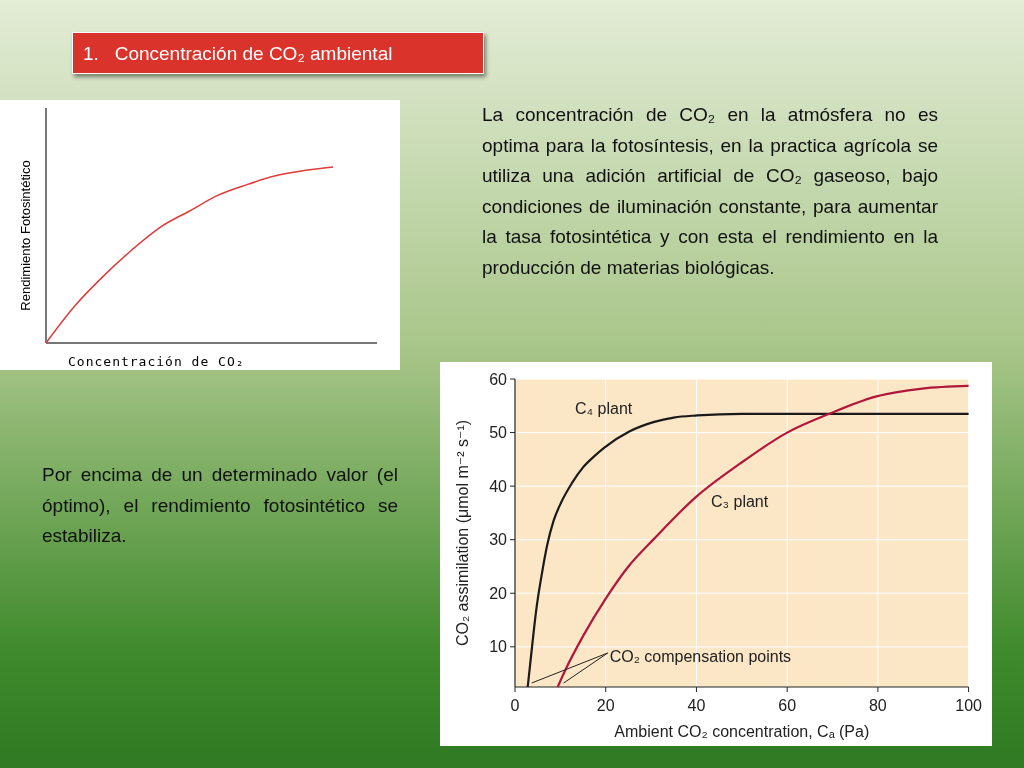 The width and height of the screenshot is (1024, 768). Describe the element at coordinates (25, 235) in the screenshot. I see `y-axis-title: Rendimiento Fotosintético` at that location.